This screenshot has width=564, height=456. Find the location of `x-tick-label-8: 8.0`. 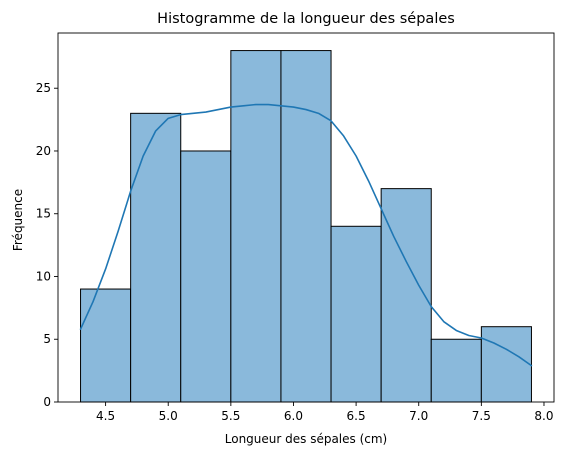

x-tick-label-8: 8.0 is located at coordinates (543, 416).